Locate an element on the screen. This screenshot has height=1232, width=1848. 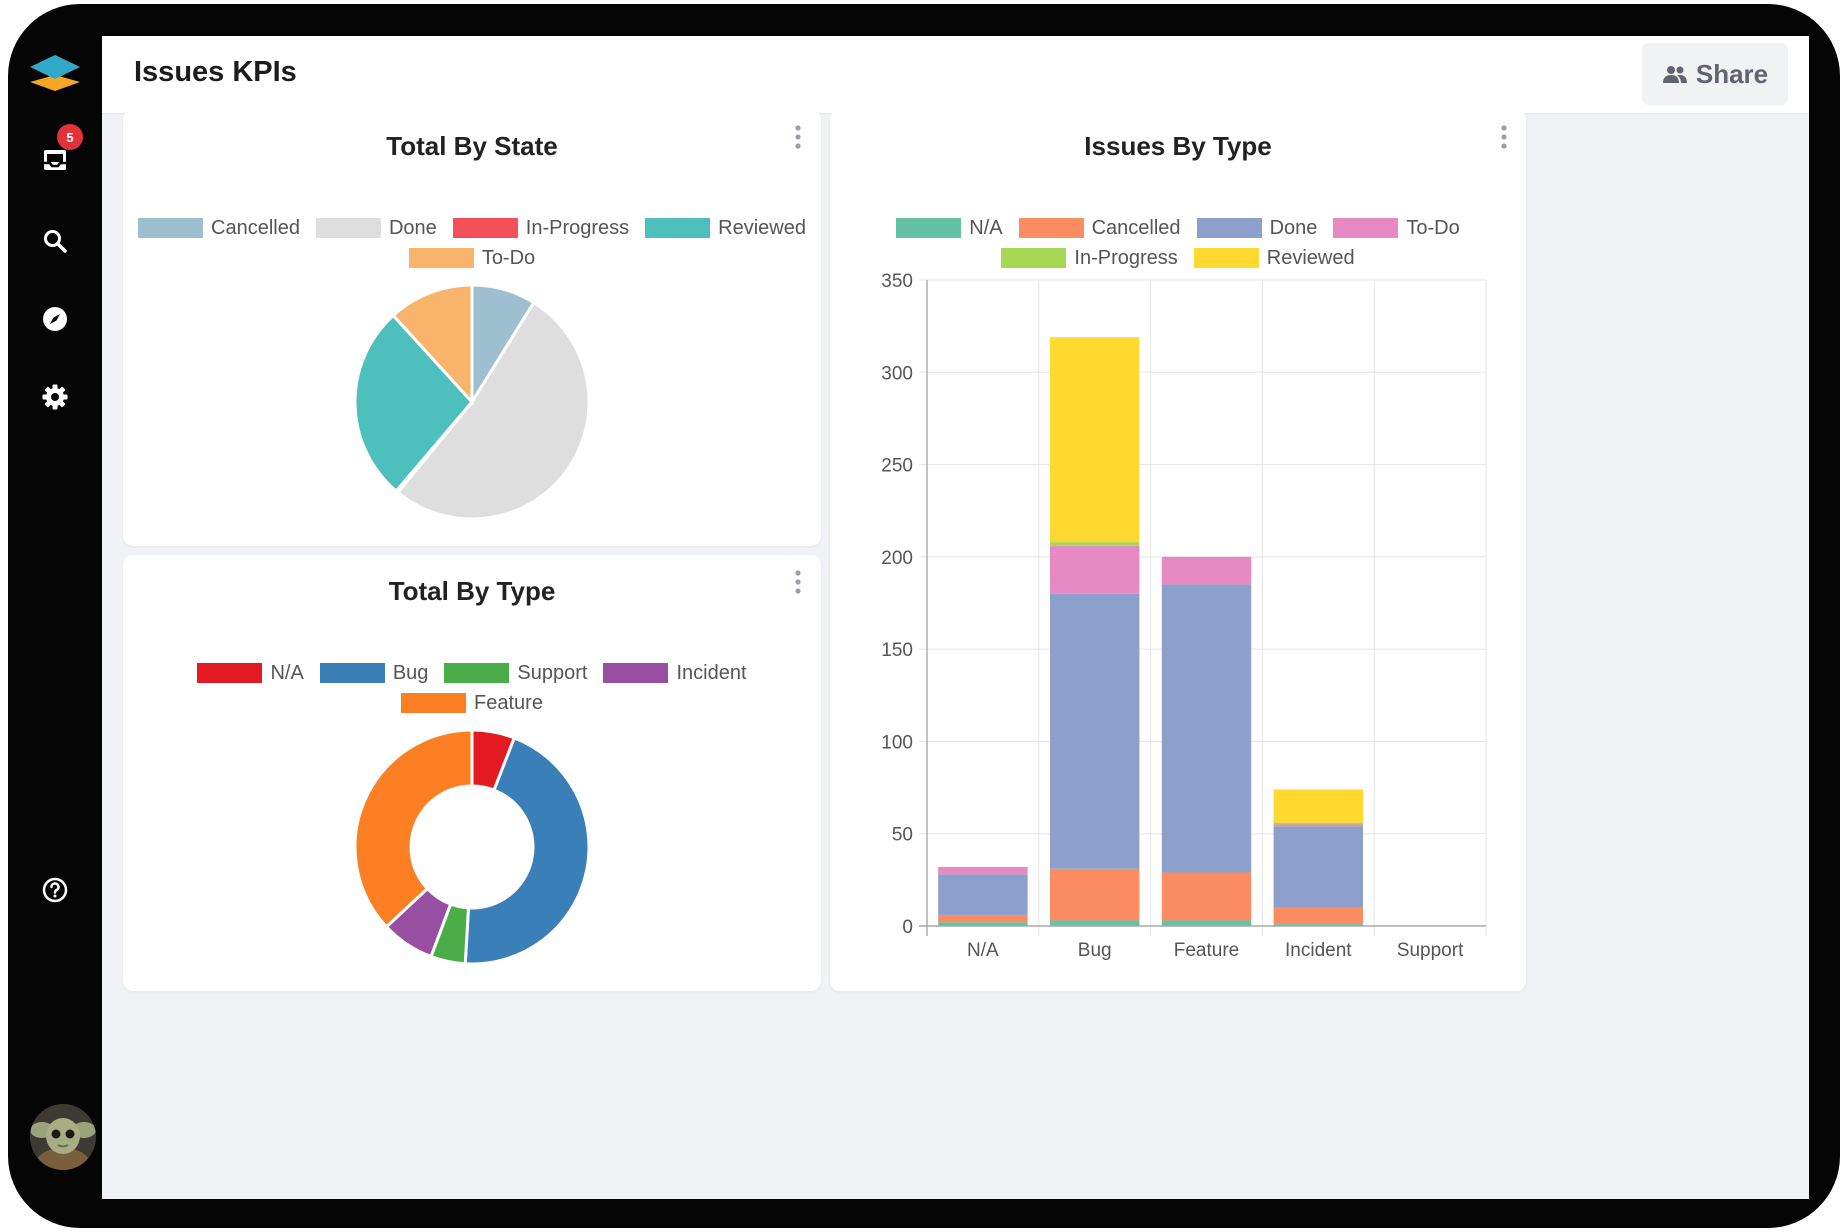
bar-segment-incident-done is located at coordinates (1318, 867).